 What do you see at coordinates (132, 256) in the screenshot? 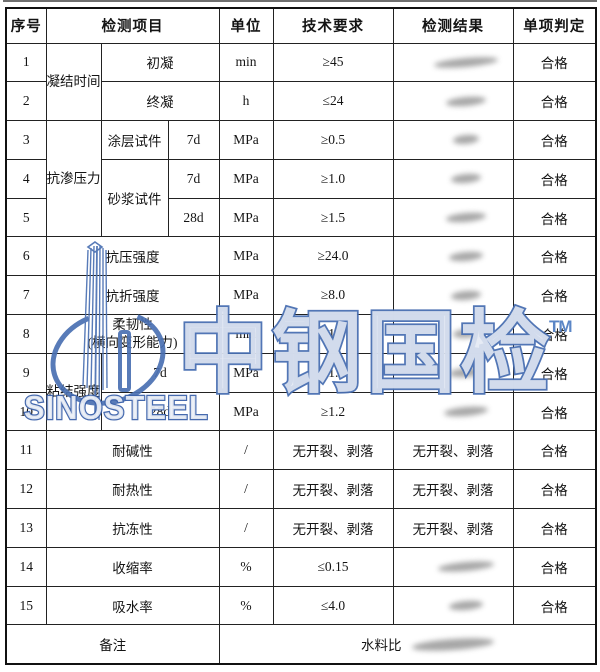
I see `item-cell: 抗压强度` at bounding box center [132, 256].